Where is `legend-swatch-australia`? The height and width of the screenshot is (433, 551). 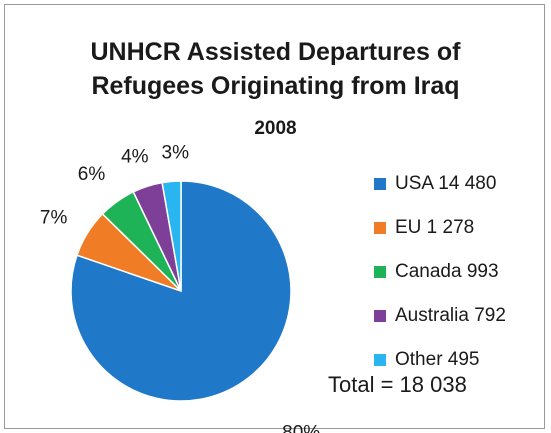
legend-swatch-australia is located at coordinates (380, 316).